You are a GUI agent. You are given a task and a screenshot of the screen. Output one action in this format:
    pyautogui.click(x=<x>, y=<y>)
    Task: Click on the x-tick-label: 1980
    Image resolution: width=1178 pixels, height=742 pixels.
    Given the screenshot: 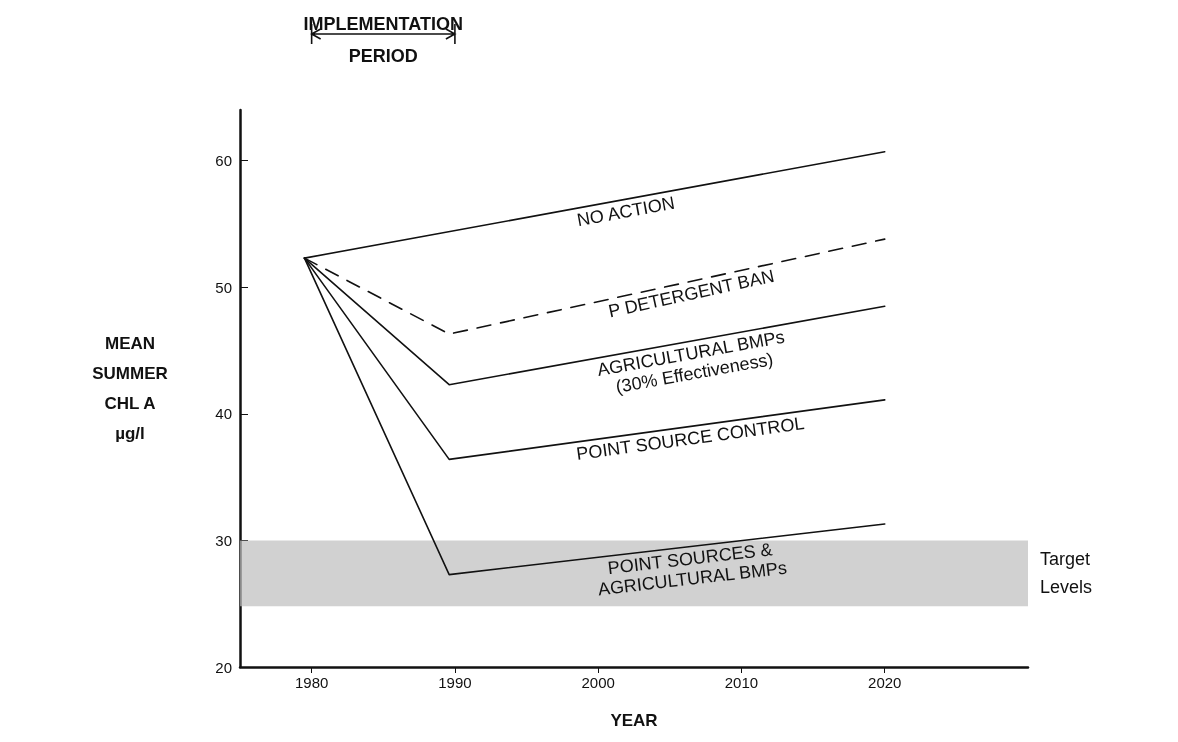 What is the action you would take?
    pyautogui.click(x=311, y=682)
    